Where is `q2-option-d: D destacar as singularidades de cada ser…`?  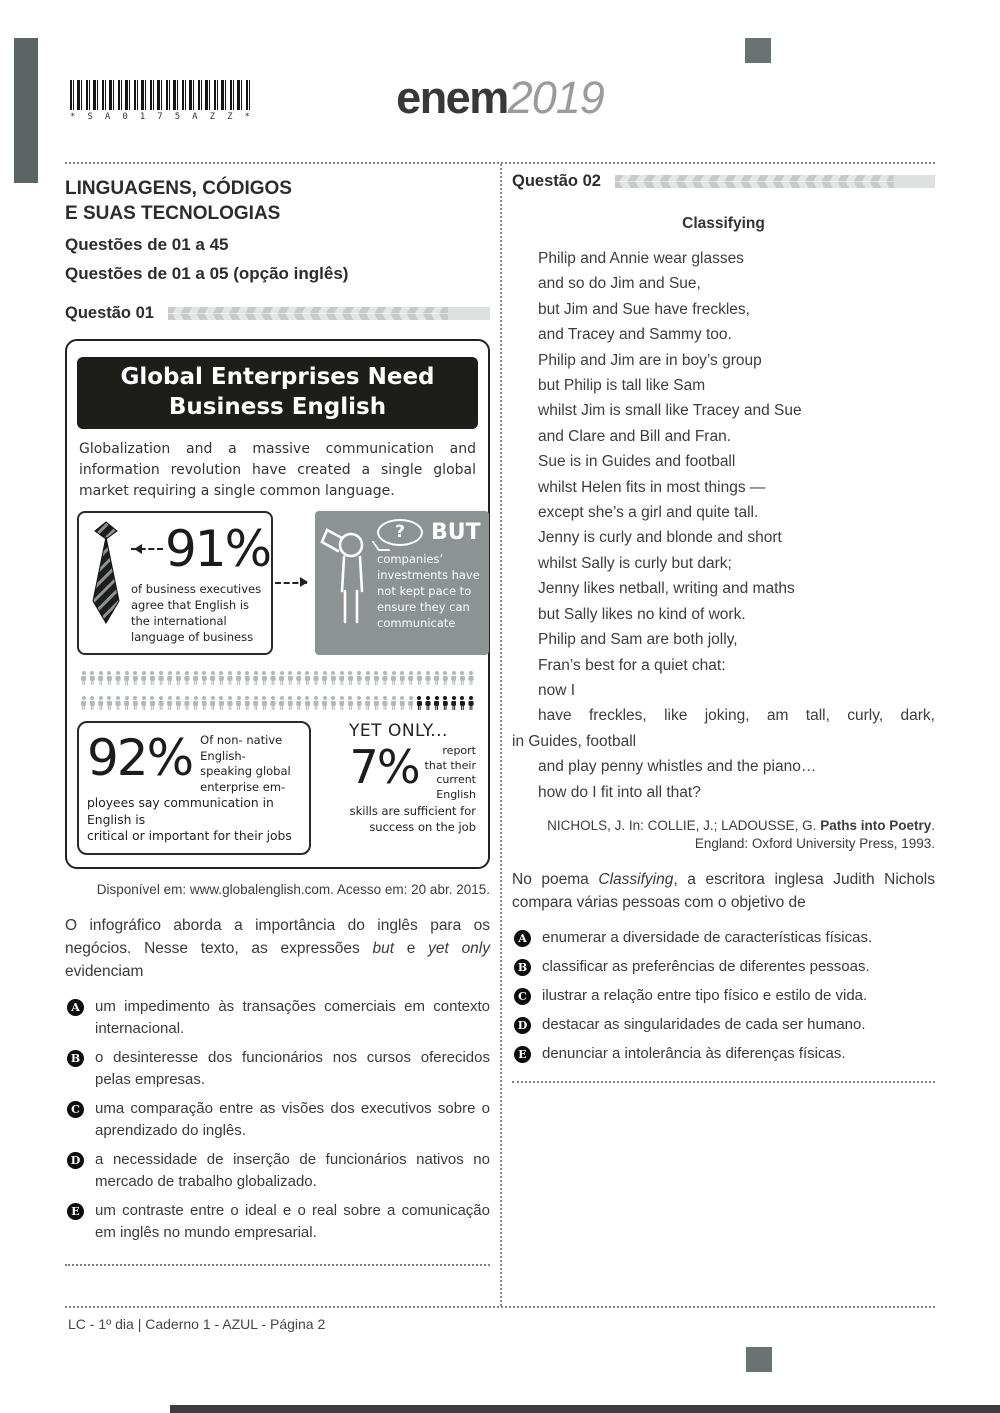 q2-option-d: D destacar as singularidades de cada ser… is located at coordinates (723, 1025).